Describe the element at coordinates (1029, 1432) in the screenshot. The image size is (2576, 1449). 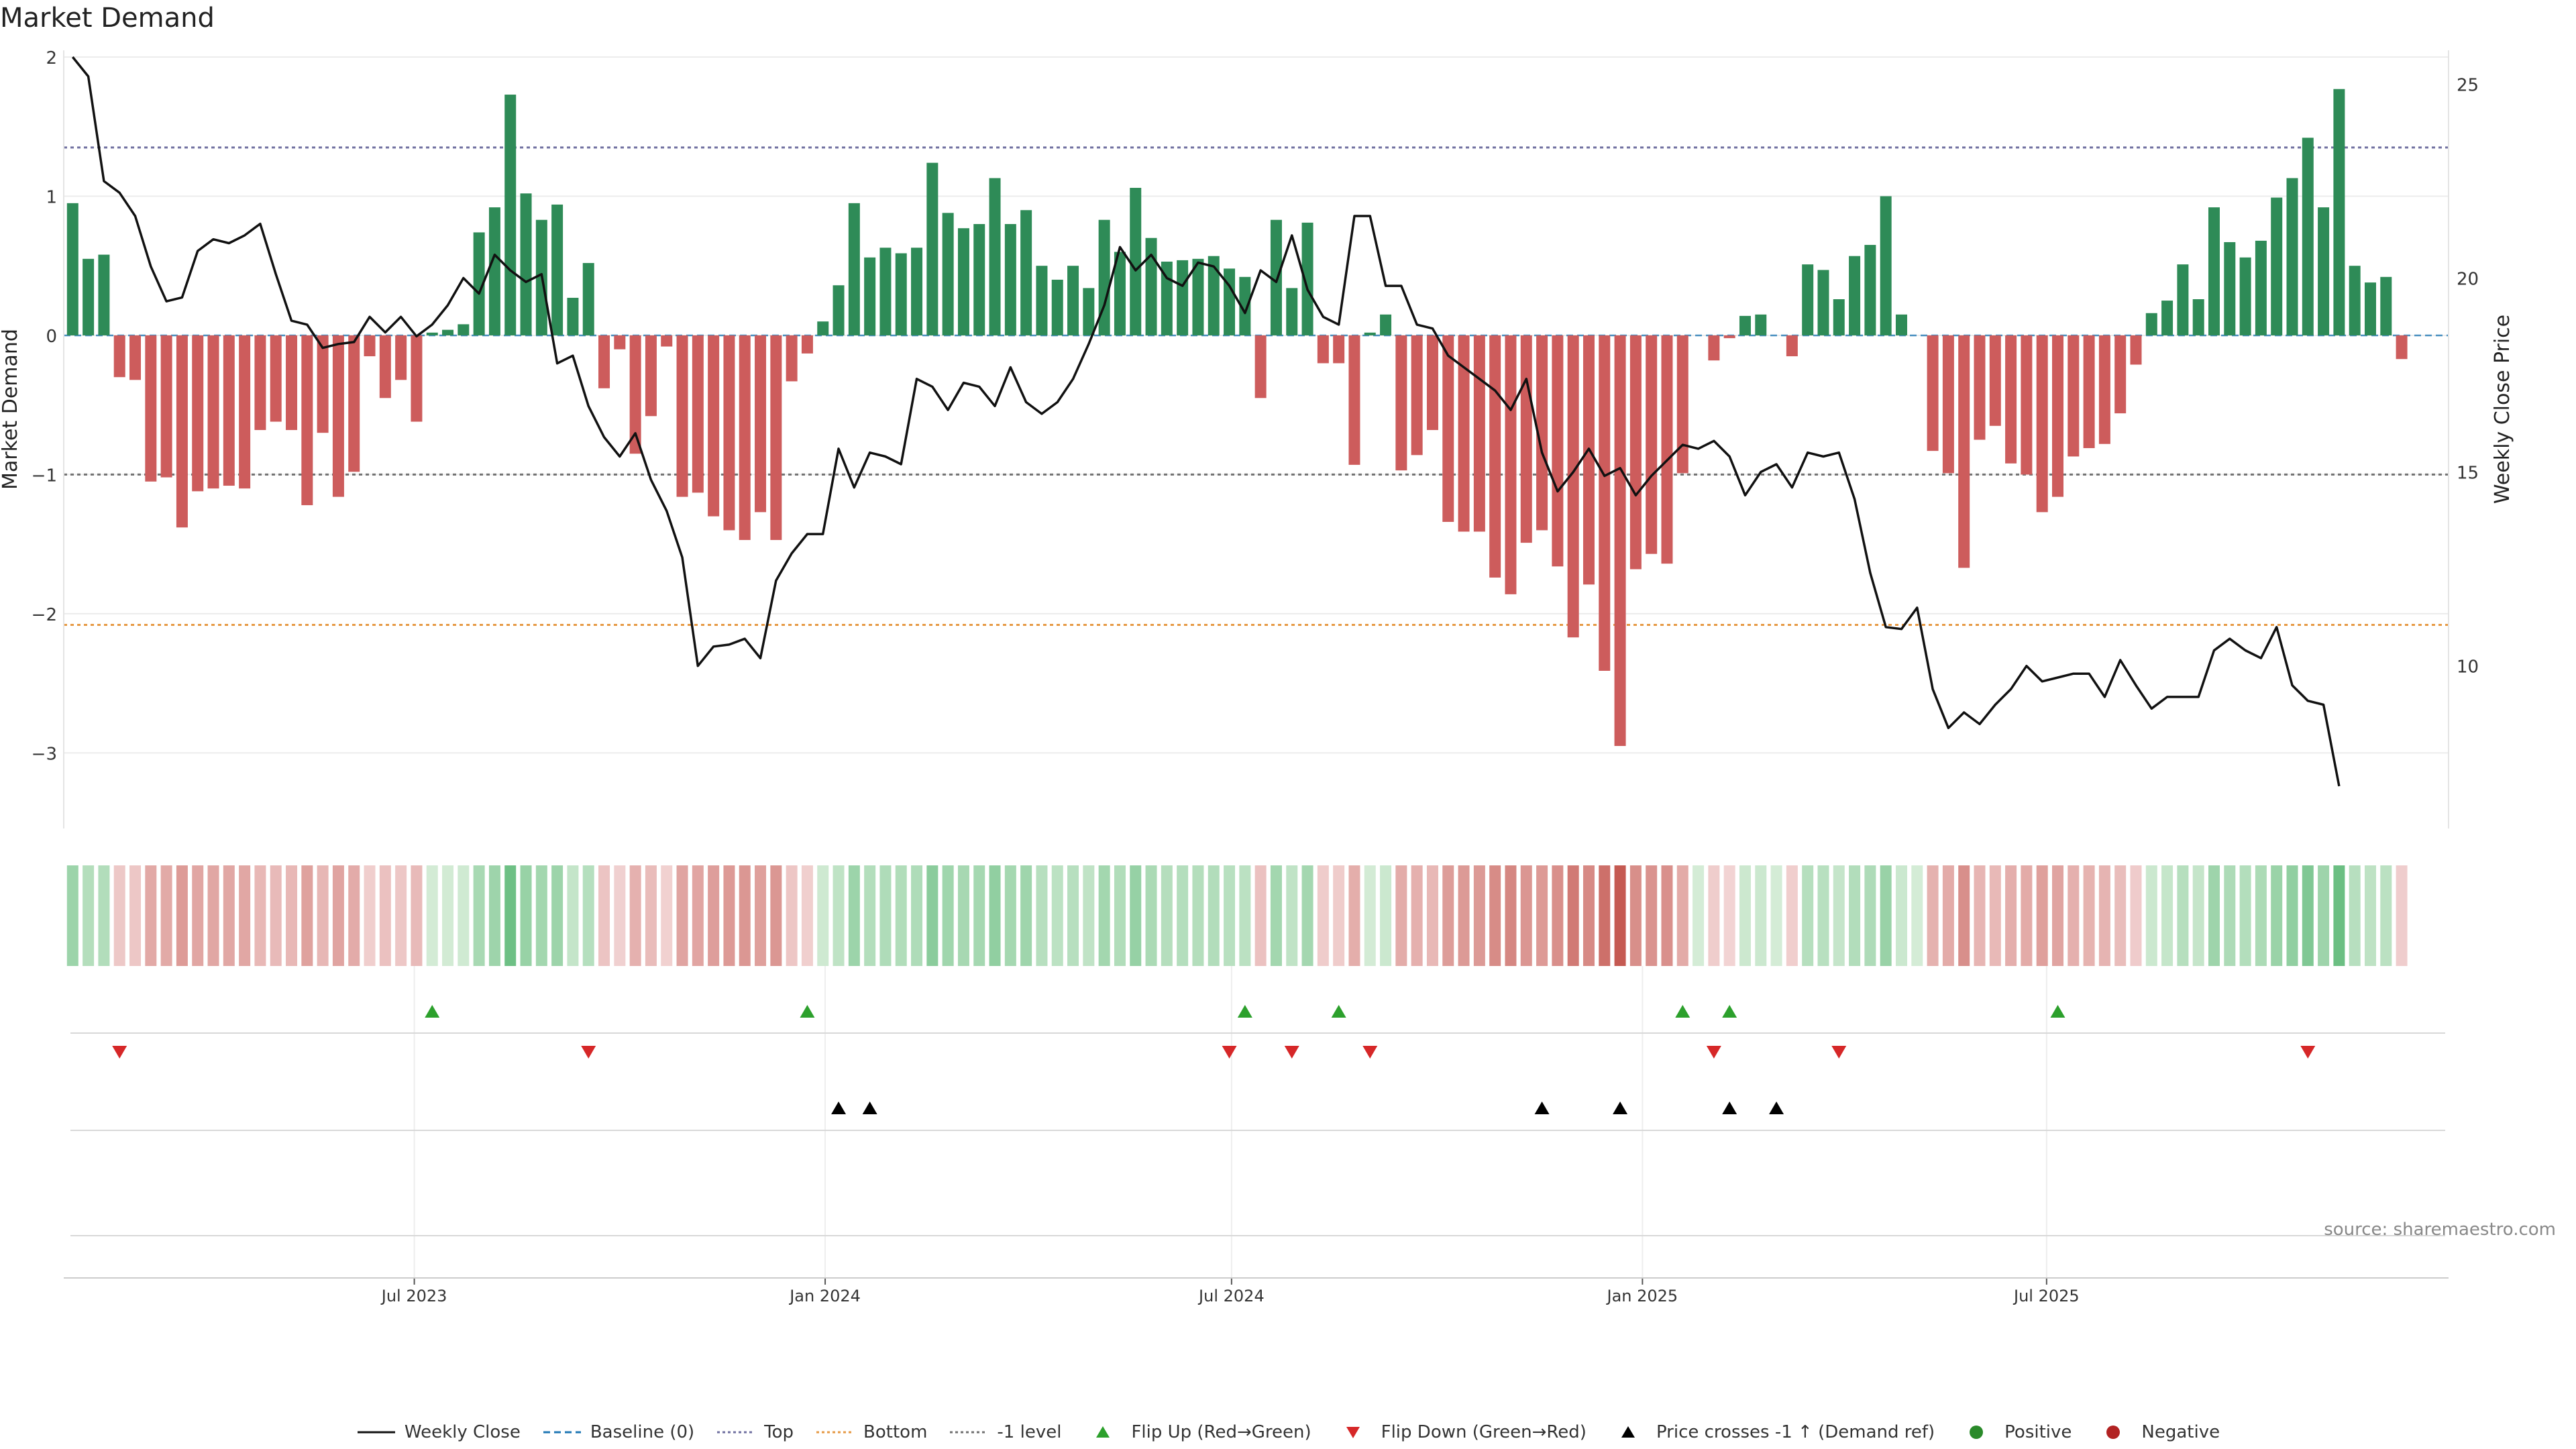
I see `legend-label: -1 level` at that location.